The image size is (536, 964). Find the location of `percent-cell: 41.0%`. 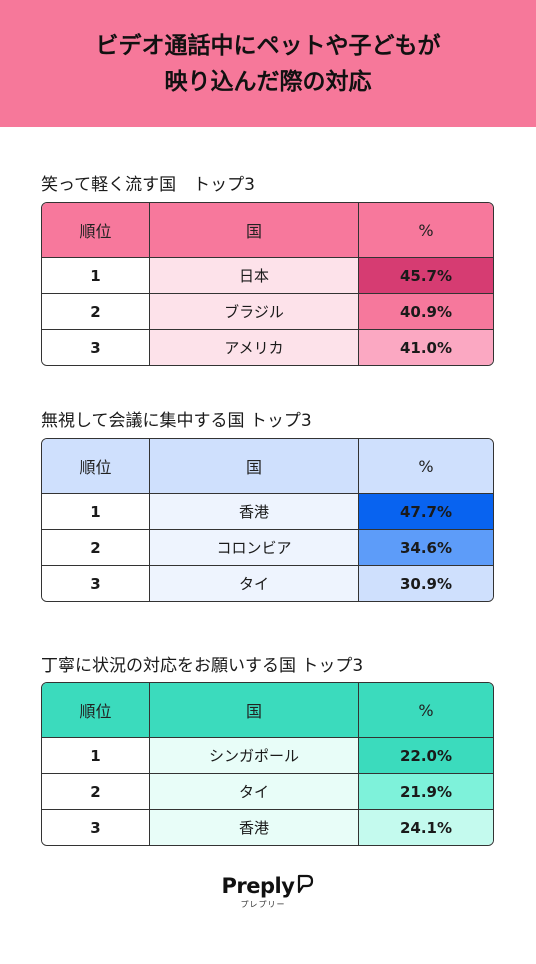

percent-cell: 41.0% is located at coordinates (426, 347).